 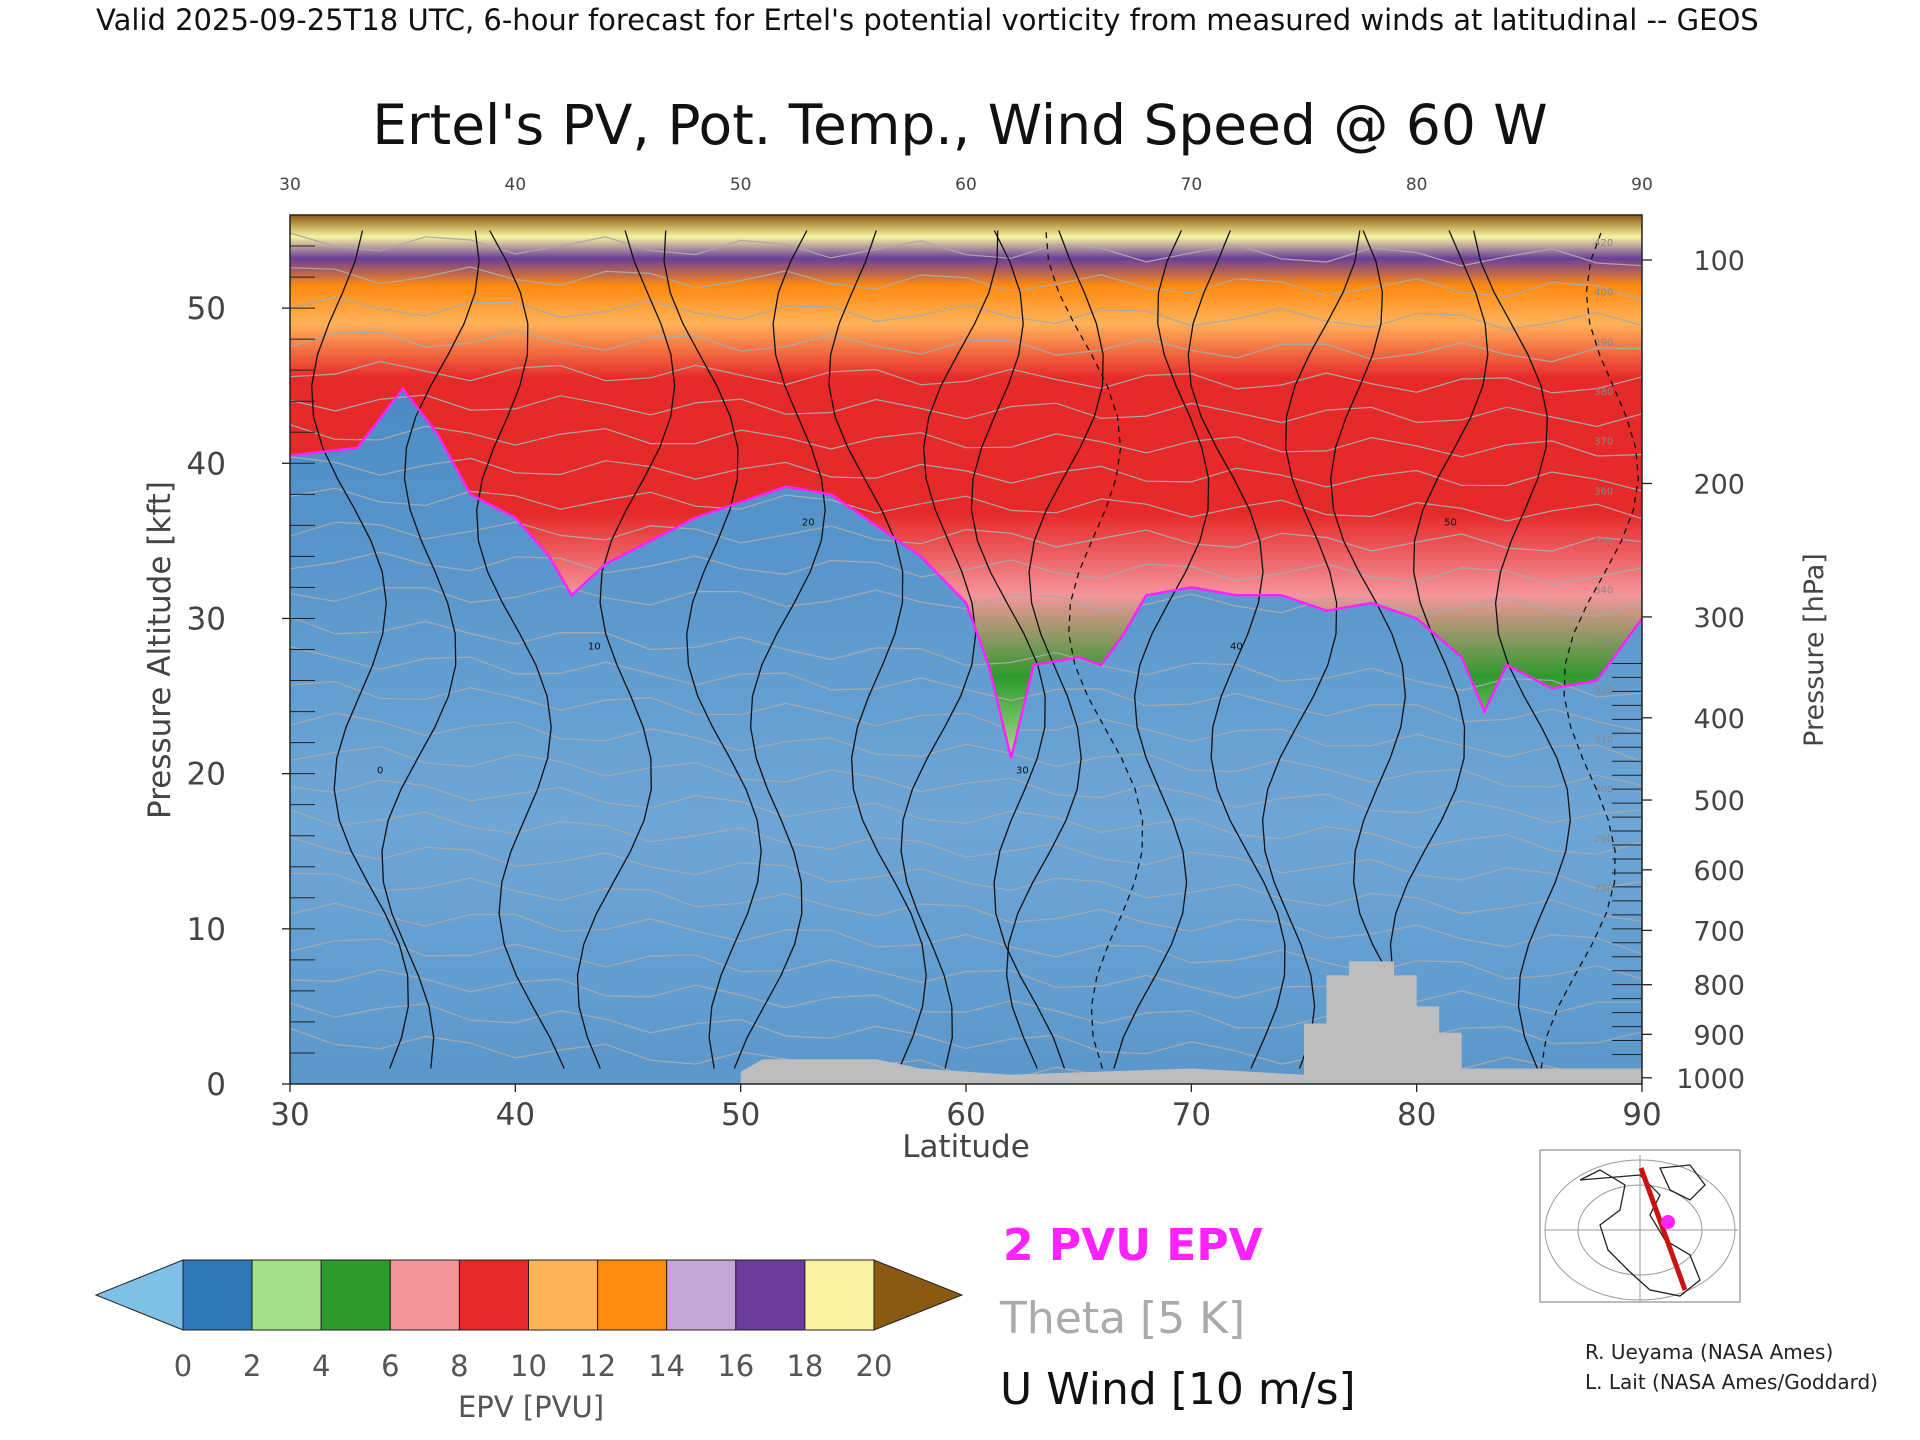 What do you see at coordinates (1603, 789) in the screenshot?
I see `theta-label: 300` at bounding box center [1603, 789].